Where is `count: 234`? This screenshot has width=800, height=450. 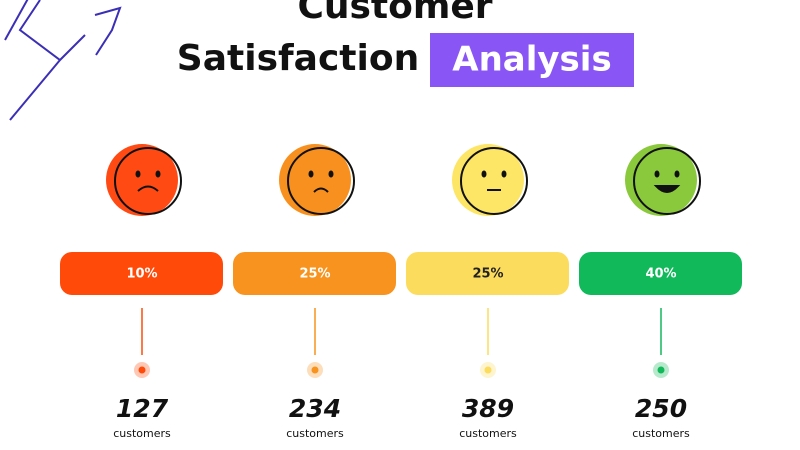
count: 234 is located at coordinates (315, 408).